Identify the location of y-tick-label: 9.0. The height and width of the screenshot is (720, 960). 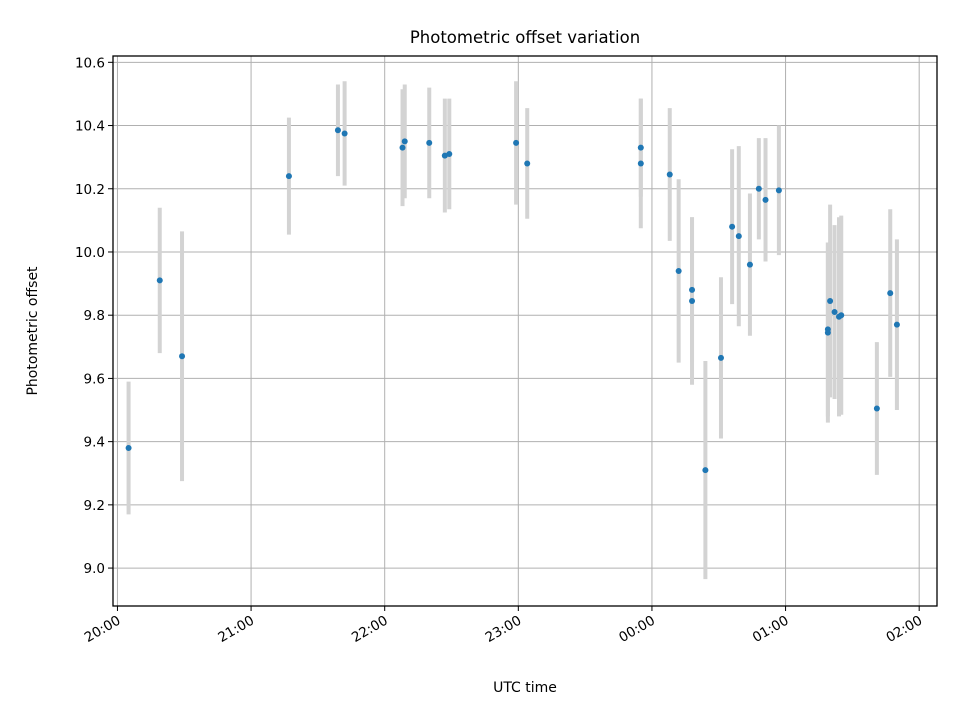
(94, 569).